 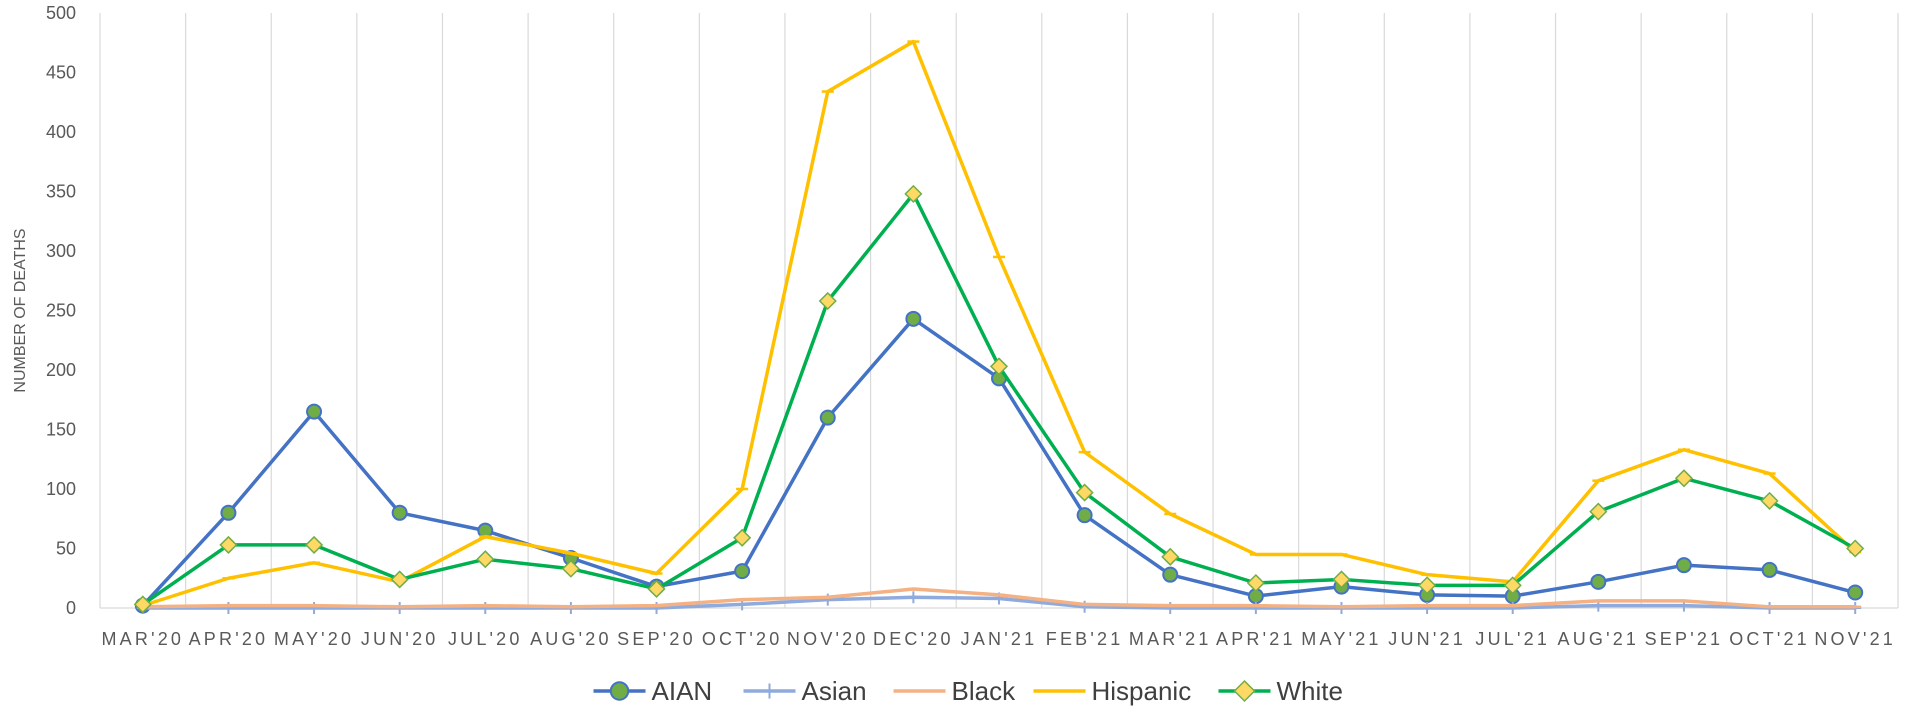 What do you see at coordinates (142, 639) in the screenshot?
I see `x-tick-label: MAR'20` at bounding box center [142, 639].